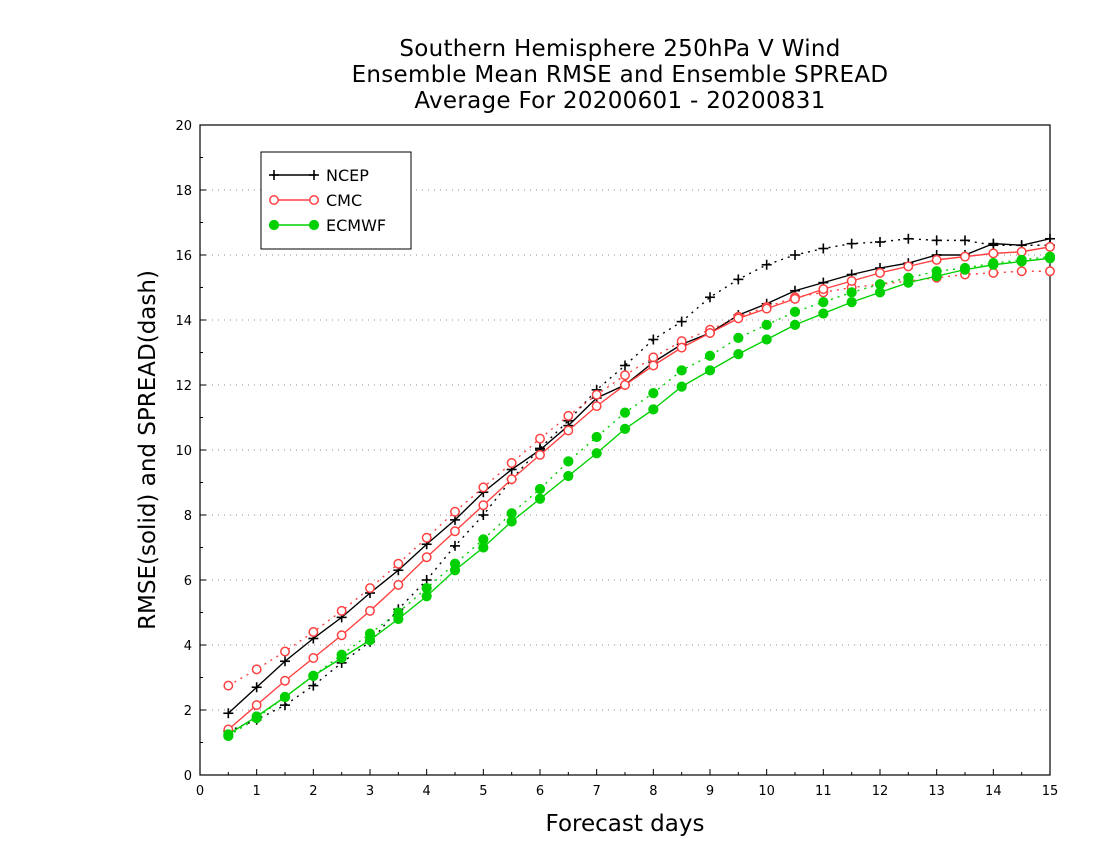 This screenshot has height=850, width=1100. What do you see at coordinates (823, 791) in the screenshot?
I see `x-tick-label: 11` at bounding box center [823, 791].